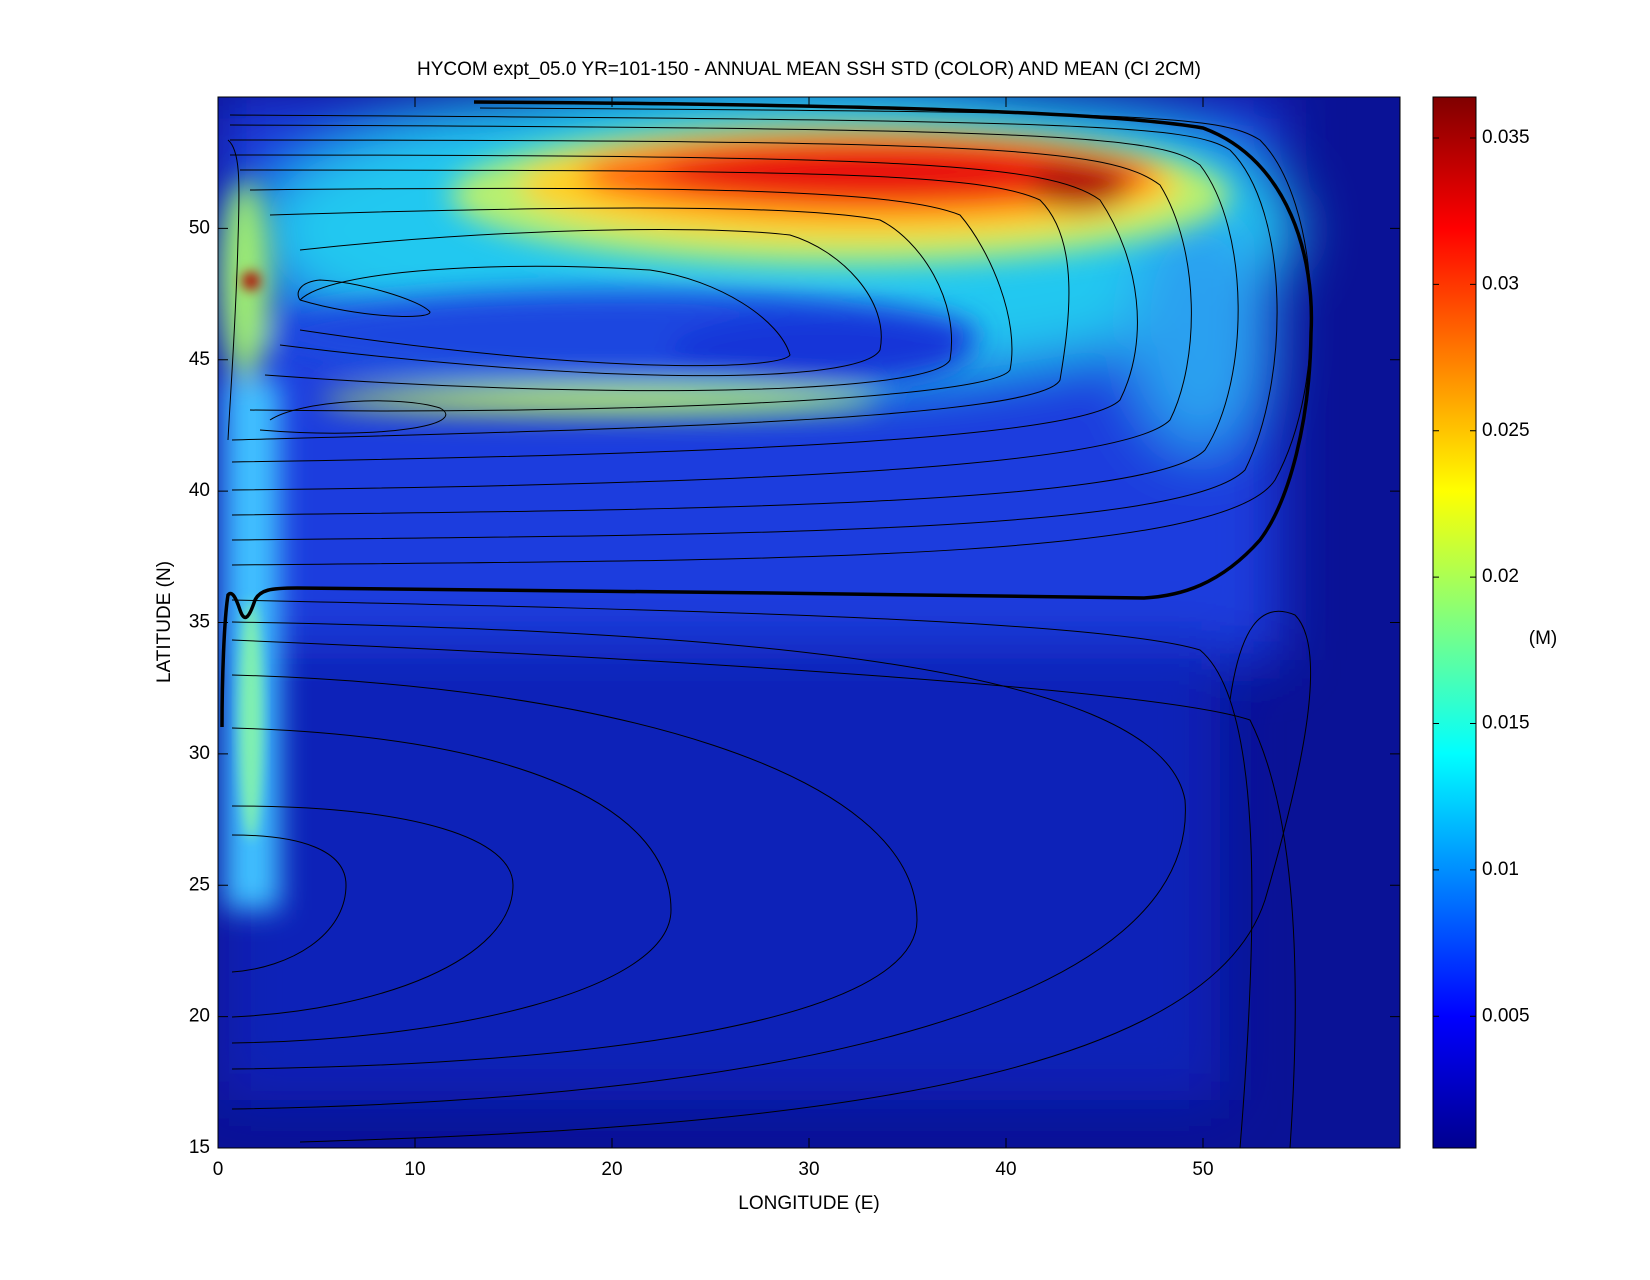  What do you see at coordinates (1005, 1169) in the screenshot?
I see `x-tick-label: 40` at bounding box center [1005, 1169].